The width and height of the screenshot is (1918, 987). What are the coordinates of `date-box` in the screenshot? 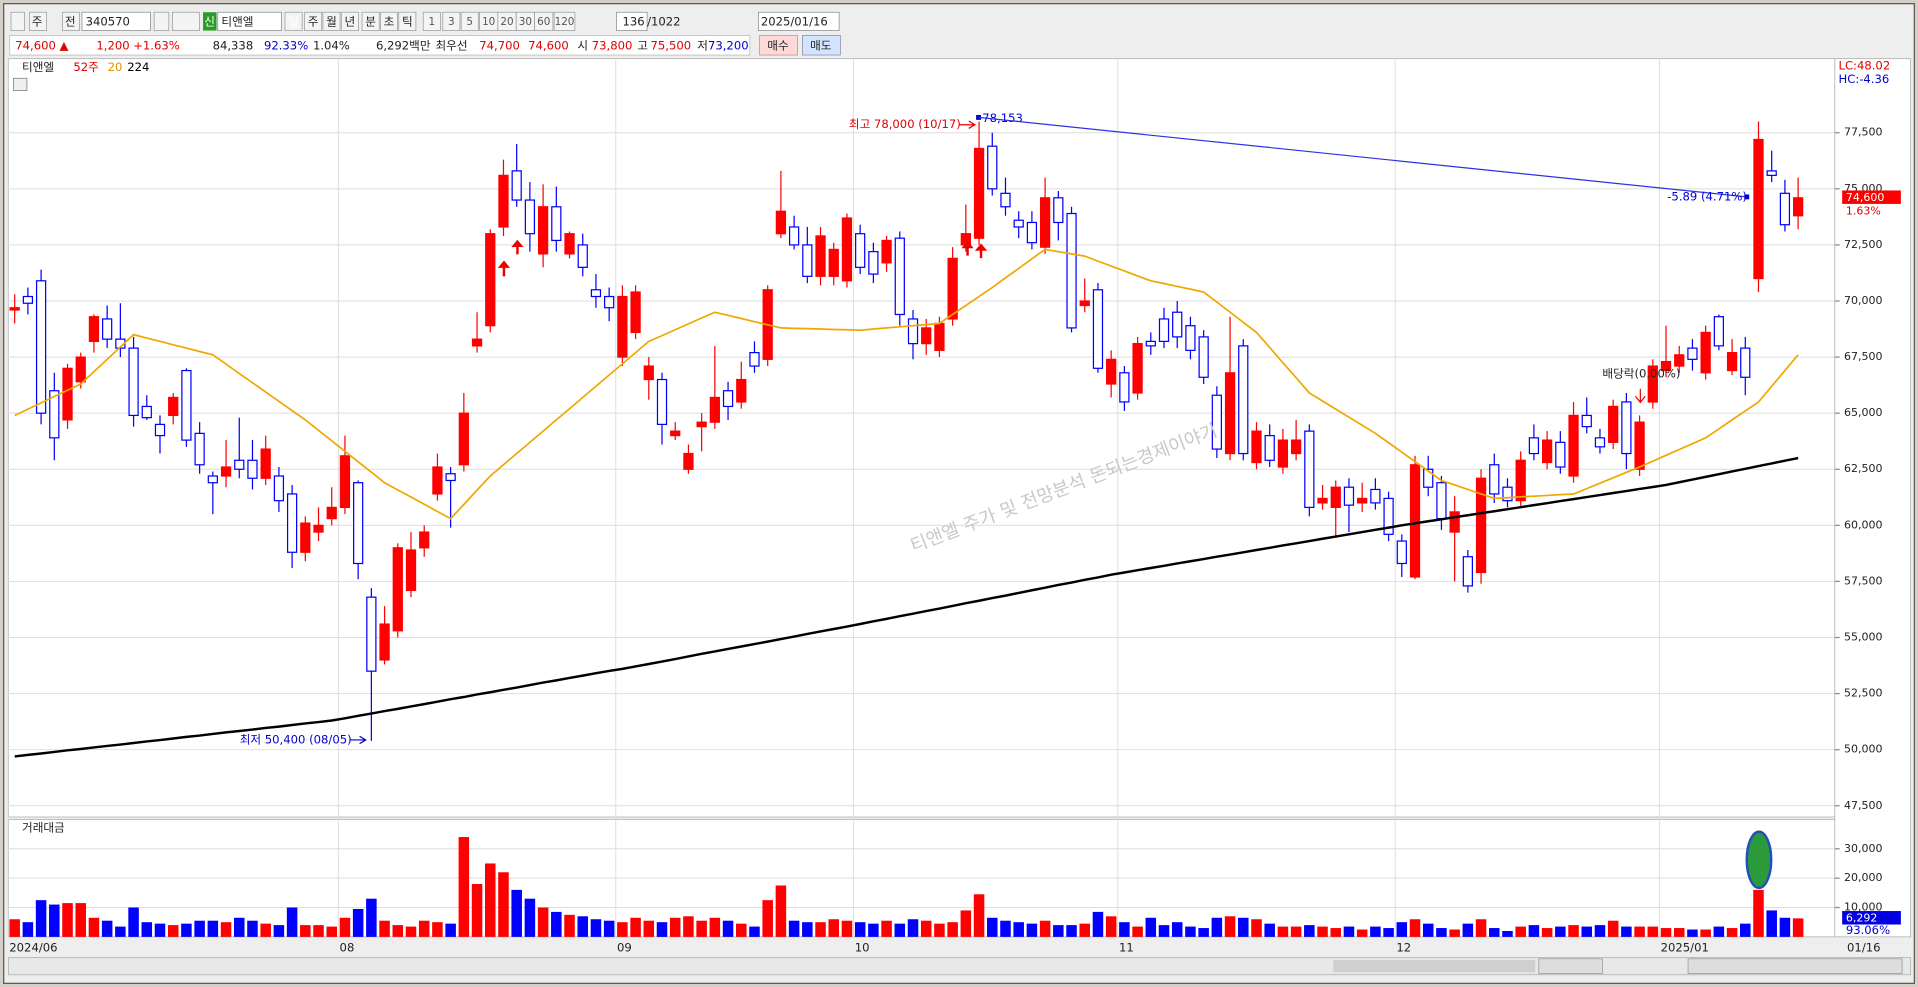 It's located at (799, 21).